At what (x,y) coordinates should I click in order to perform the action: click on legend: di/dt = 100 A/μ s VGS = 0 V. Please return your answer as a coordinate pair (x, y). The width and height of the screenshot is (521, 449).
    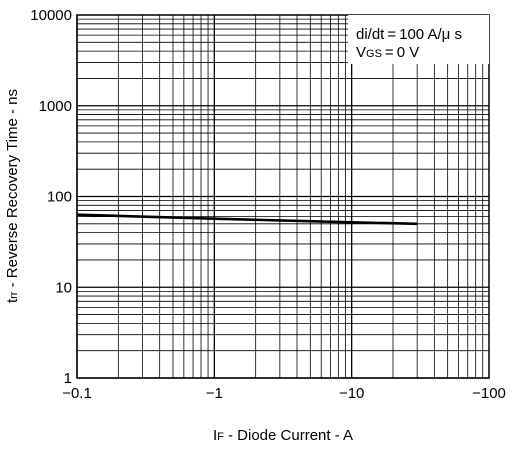
    Looking at the image, I should click on (418, 39).